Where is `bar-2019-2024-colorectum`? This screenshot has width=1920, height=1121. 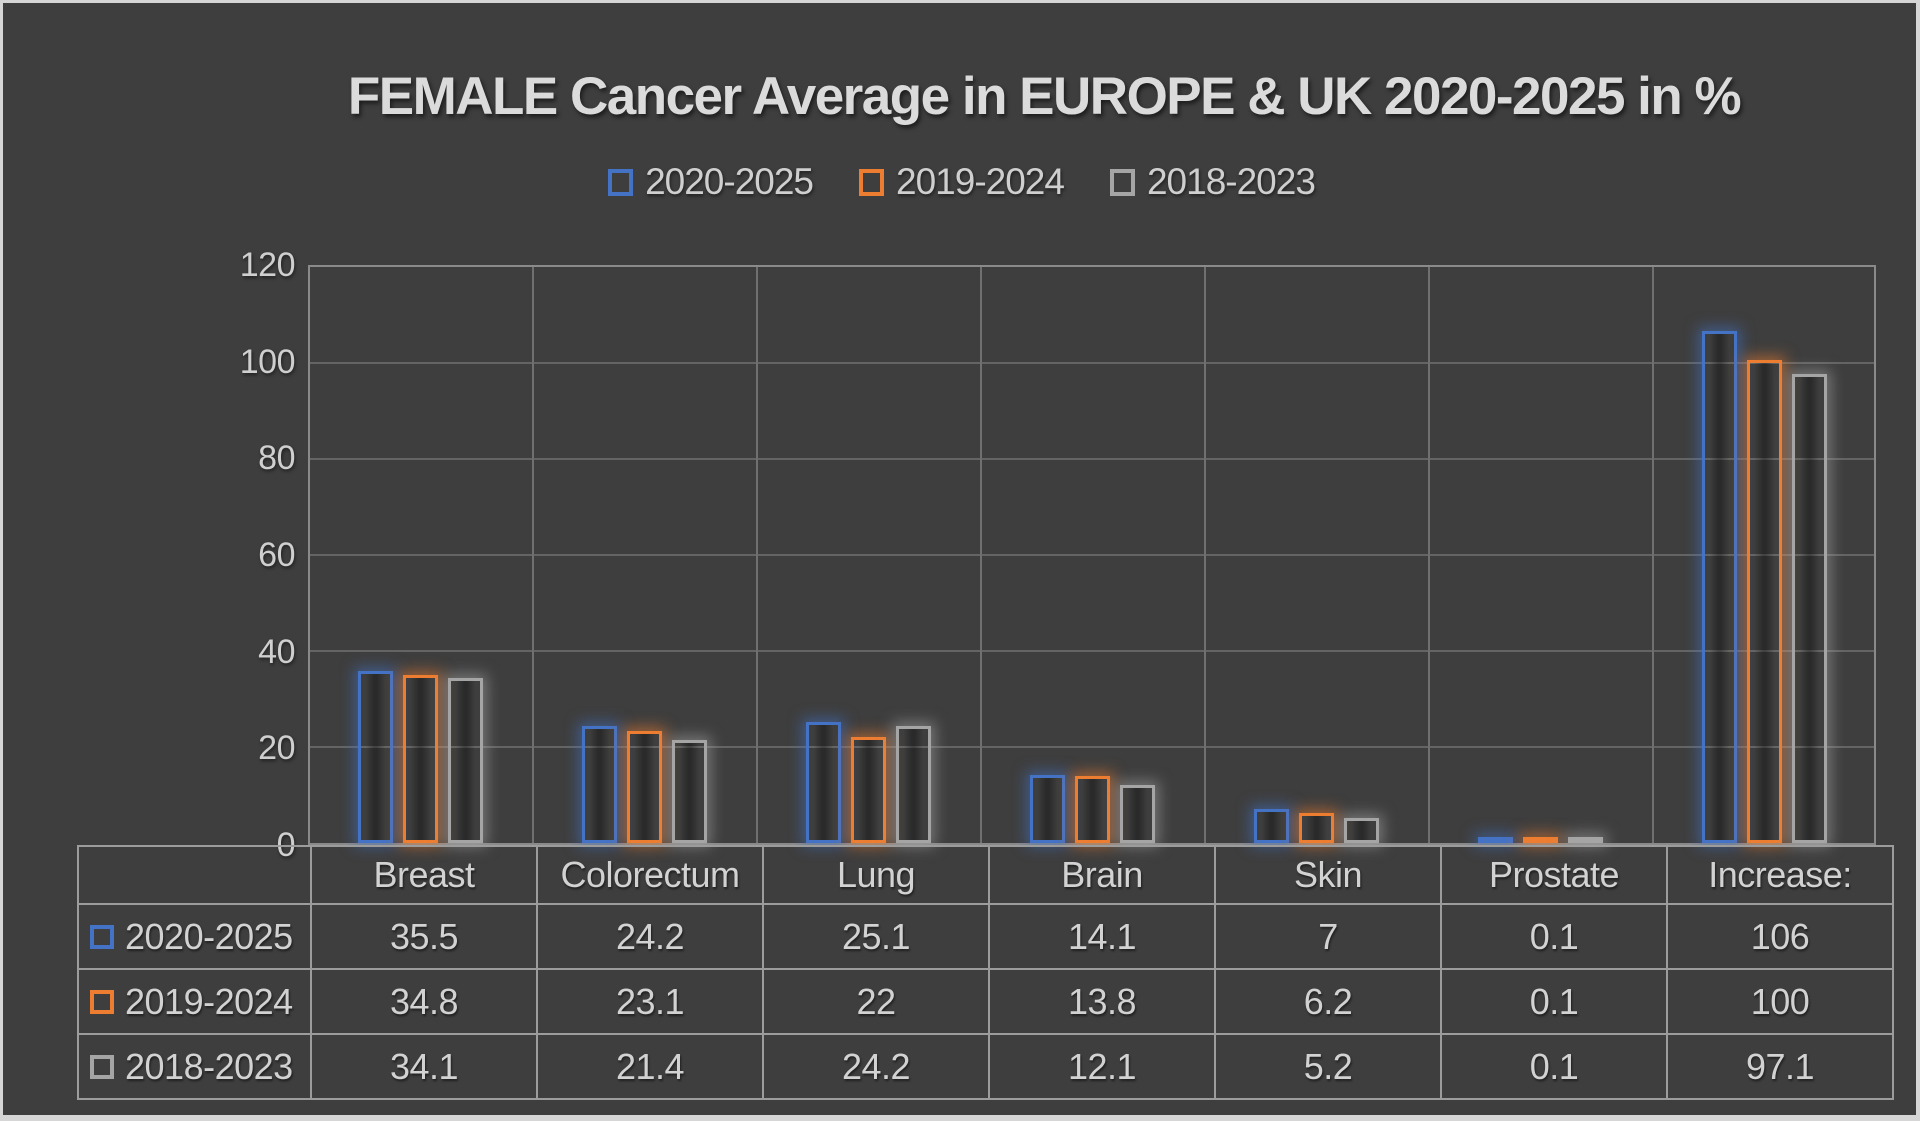
bar-2019-2024-colorectum is located at coordinates (644, 787).